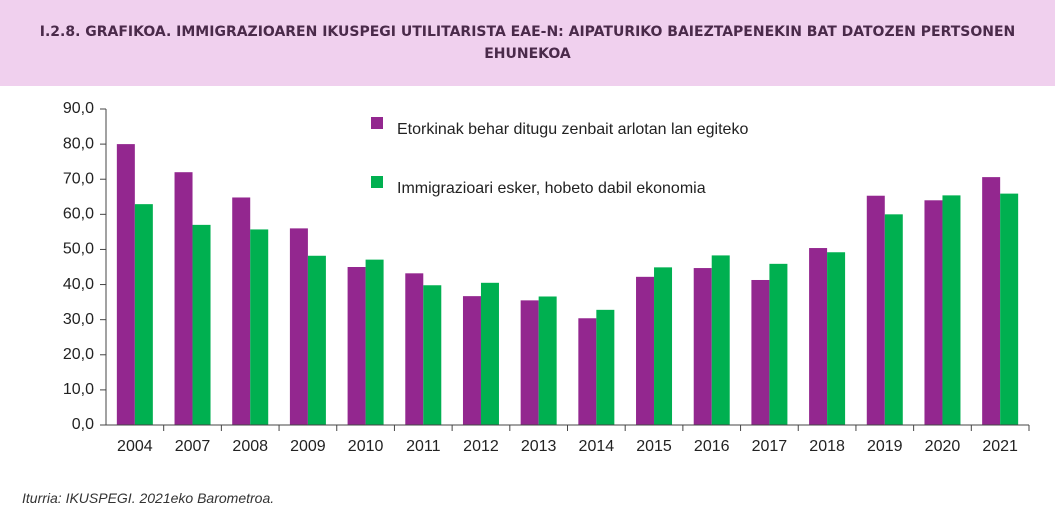 The image size is (1055, 520). I want to click on y-tick-label: 0,0, so click(83, 424).